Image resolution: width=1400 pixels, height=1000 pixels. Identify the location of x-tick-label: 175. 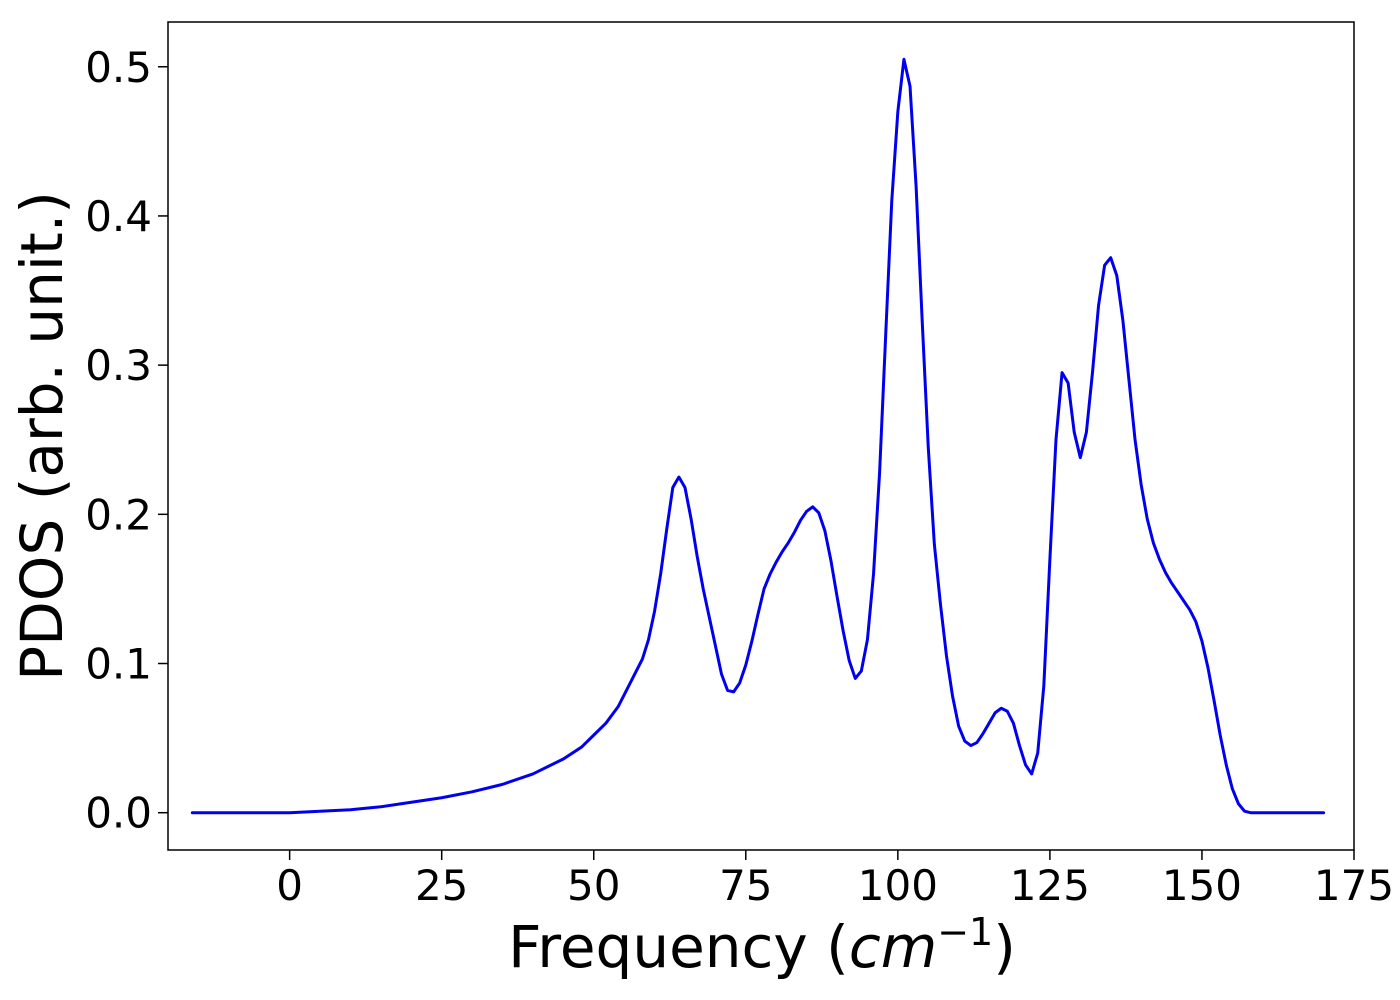
(1354, 885).